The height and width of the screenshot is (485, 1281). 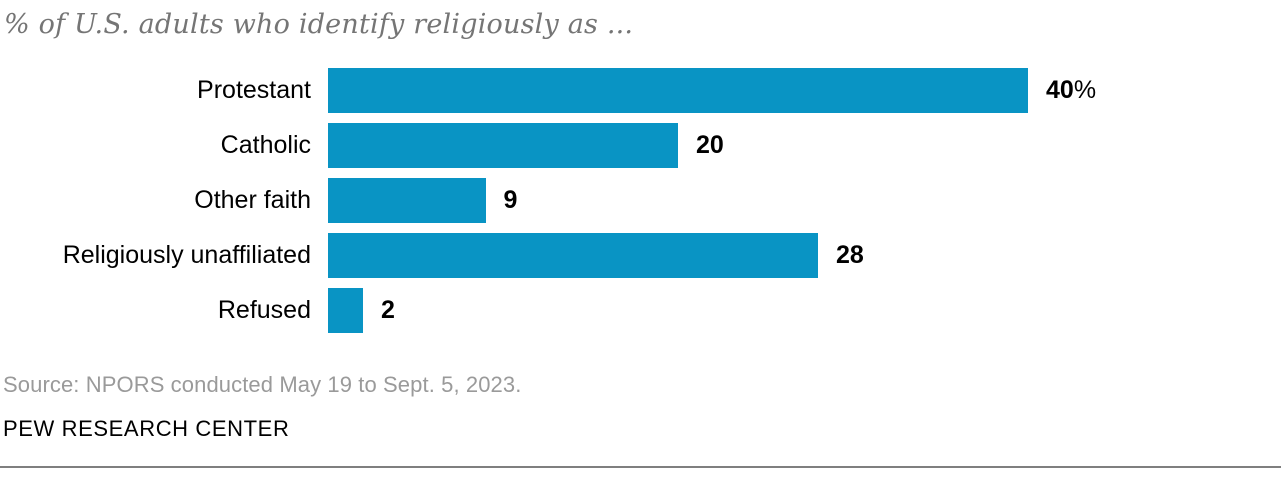 What do you see at coordinates (407, 200) in the screenshot?
I see `bar-other-faith` at bounding box center [407, 200].